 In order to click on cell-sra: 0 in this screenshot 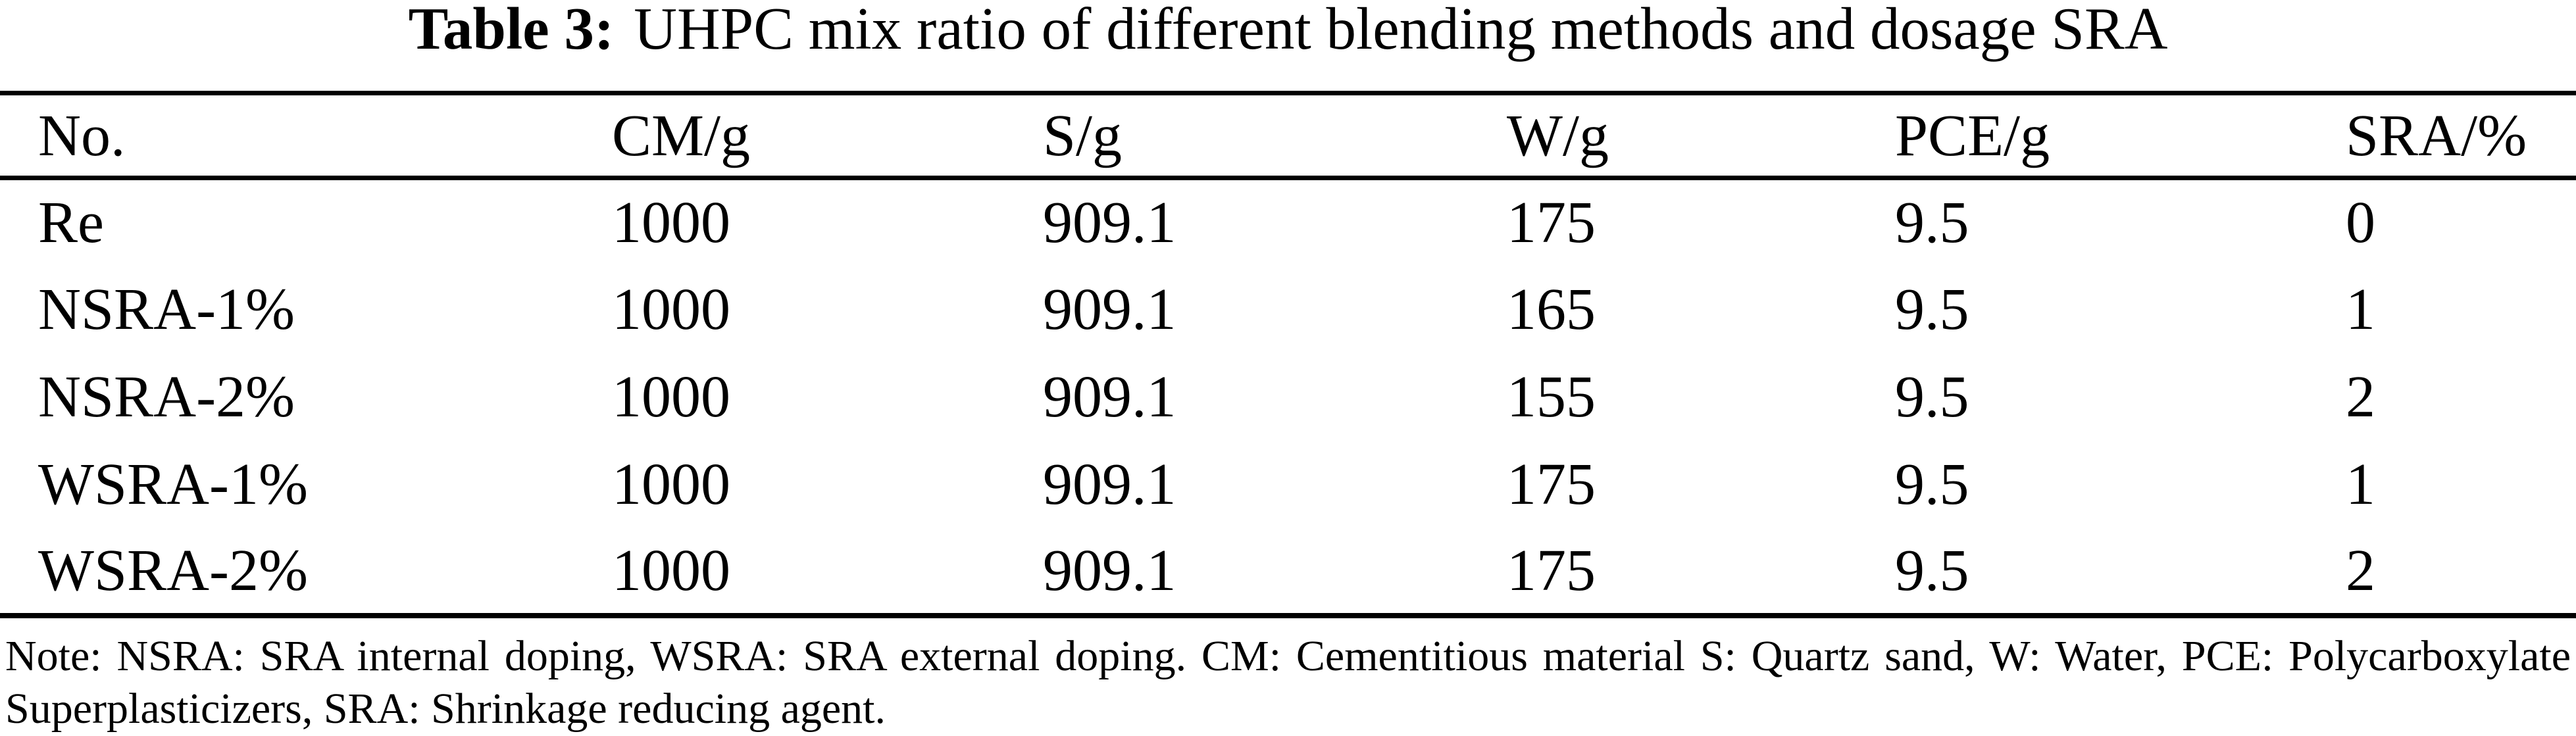, I will do `click(2360, 223)`.